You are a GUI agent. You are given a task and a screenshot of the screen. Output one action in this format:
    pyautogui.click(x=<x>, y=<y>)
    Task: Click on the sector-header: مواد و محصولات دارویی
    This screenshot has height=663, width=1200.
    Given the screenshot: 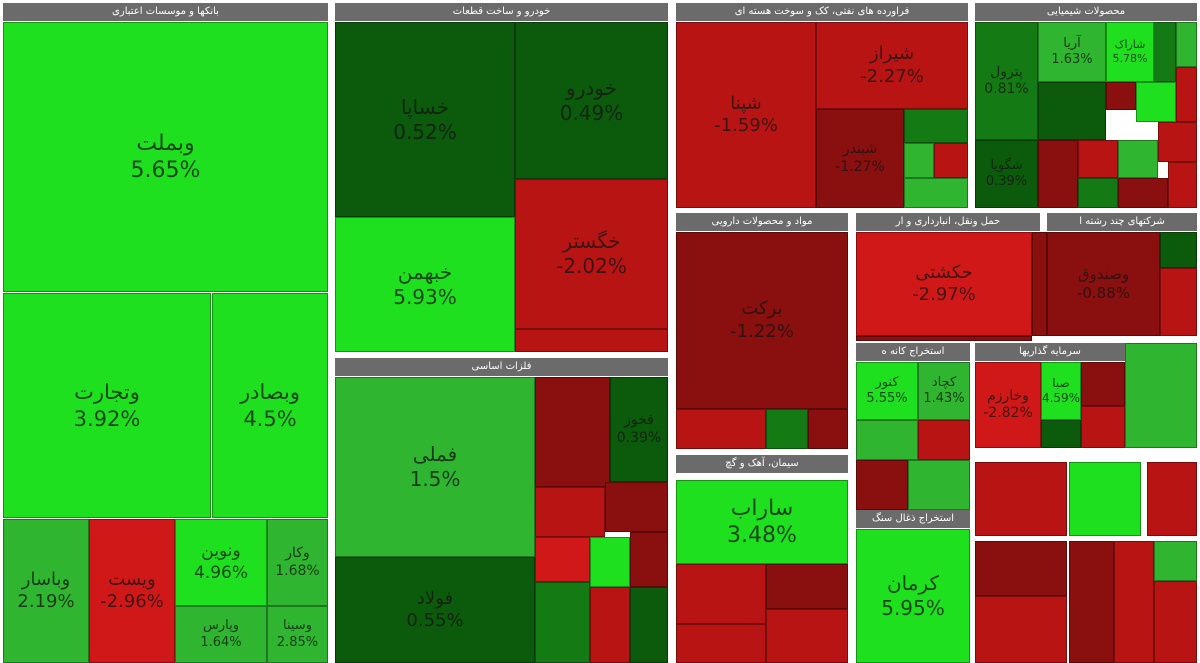 What is the action you would take?
    pyautogui.click(x=762, y=222)
    